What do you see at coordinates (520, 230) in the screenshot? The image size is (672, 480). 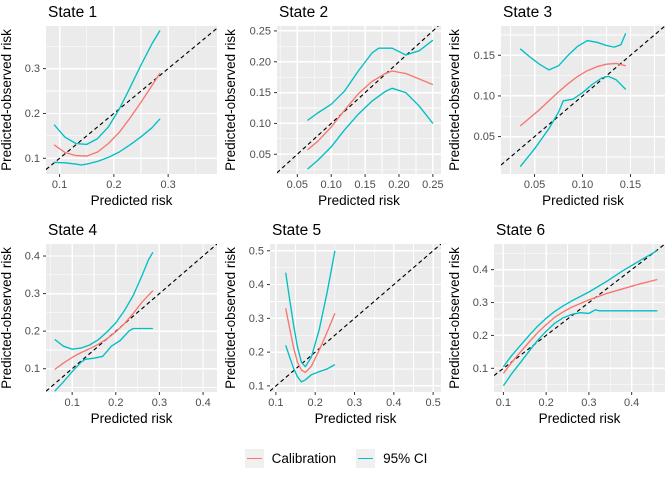 I see `svg-text: State 6` at bounding box center [520, 230].